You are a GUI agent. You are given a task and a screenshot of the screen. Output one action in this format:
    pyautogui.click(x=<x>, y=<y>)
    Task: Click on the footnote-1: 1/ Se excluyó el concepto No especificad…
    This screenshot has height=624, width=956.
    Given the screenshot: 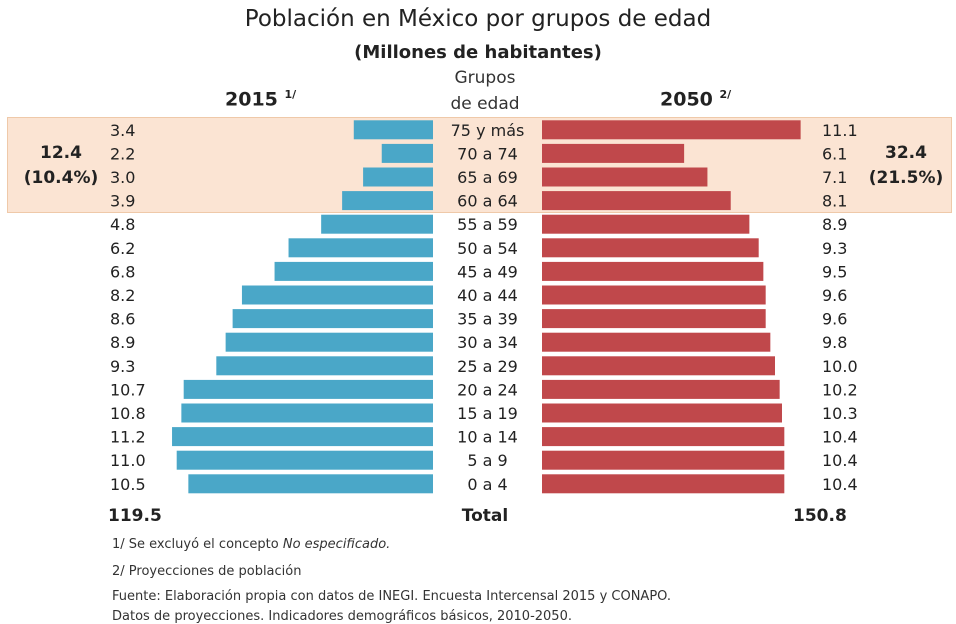 What is the action you would take?
    pyautogui.click(x=251, y=544)
    